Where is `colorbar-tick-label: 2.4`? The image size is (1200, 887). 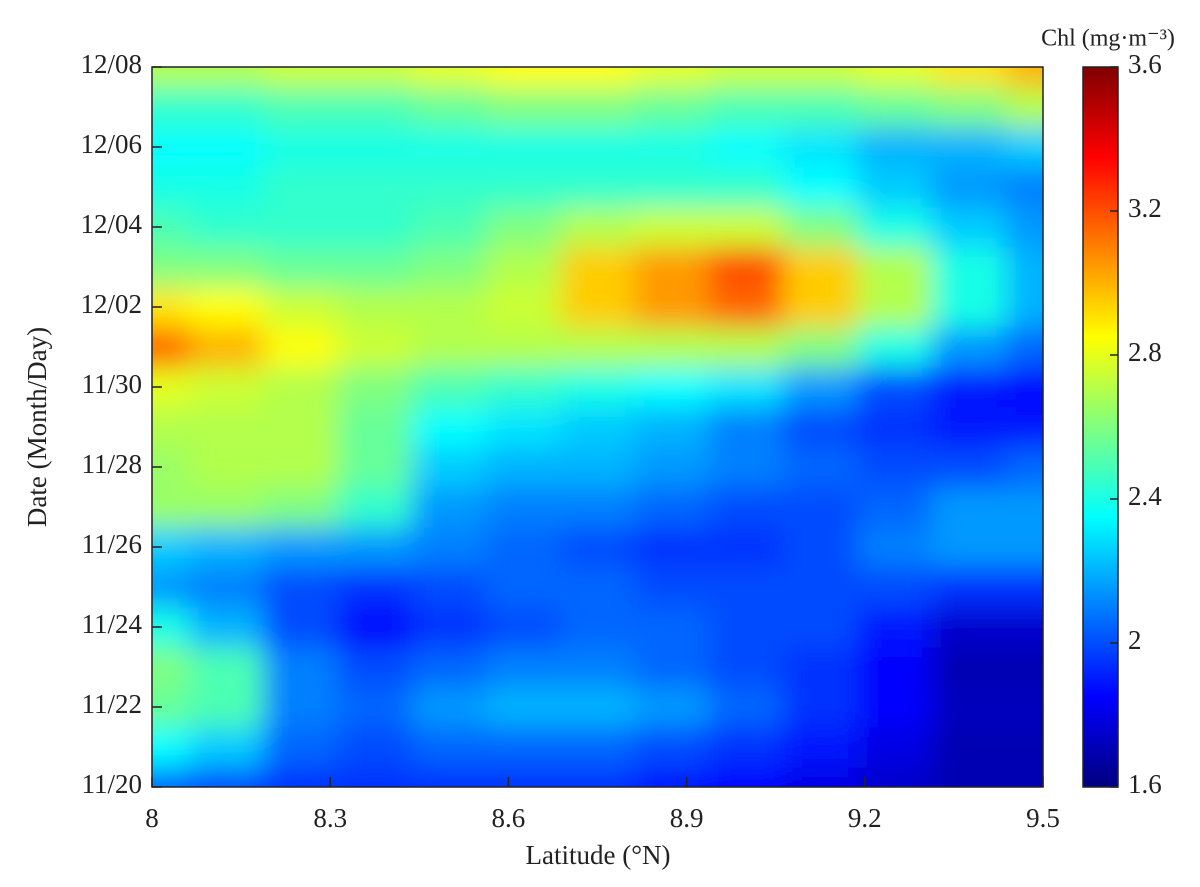
colorbar-tick-label: 2.4 is located at coordinates (1145, 496).